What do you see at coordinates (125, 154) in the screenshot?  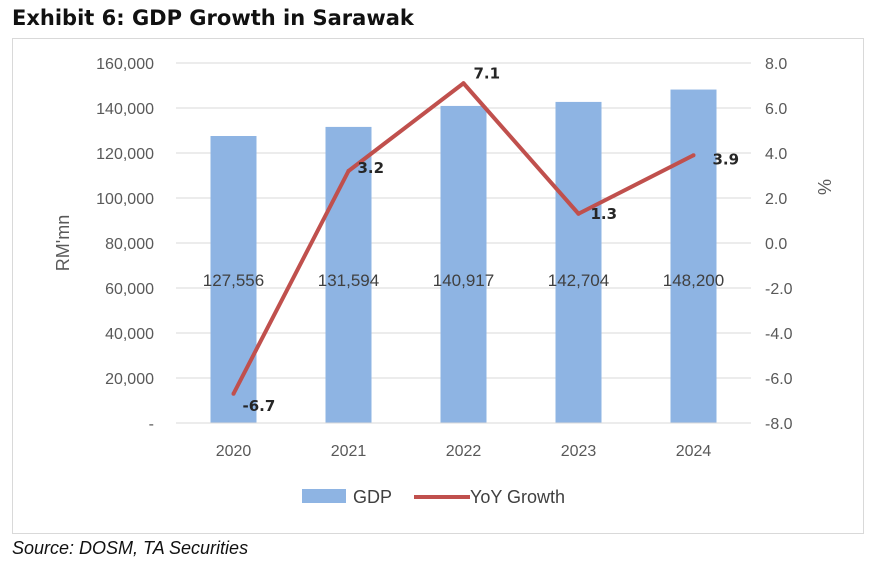 I see `y-left-tick-label: 120,000` at bounding box center [125, 154].